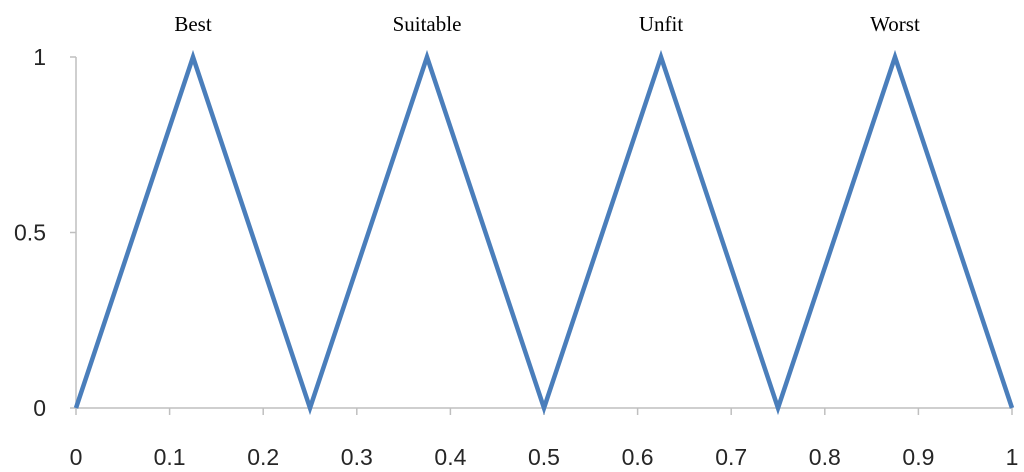 The image size is (1024, 472). What do you see at coordinates (825, 457) in the screenshot?
I see `x-tick-label: 0.8` at bounding box center [825, 457].